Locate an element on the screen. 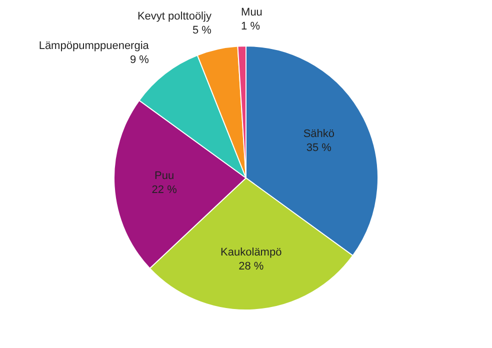  slice-label: Lämpöpumppuenergia is located at coordinates (94, 46).